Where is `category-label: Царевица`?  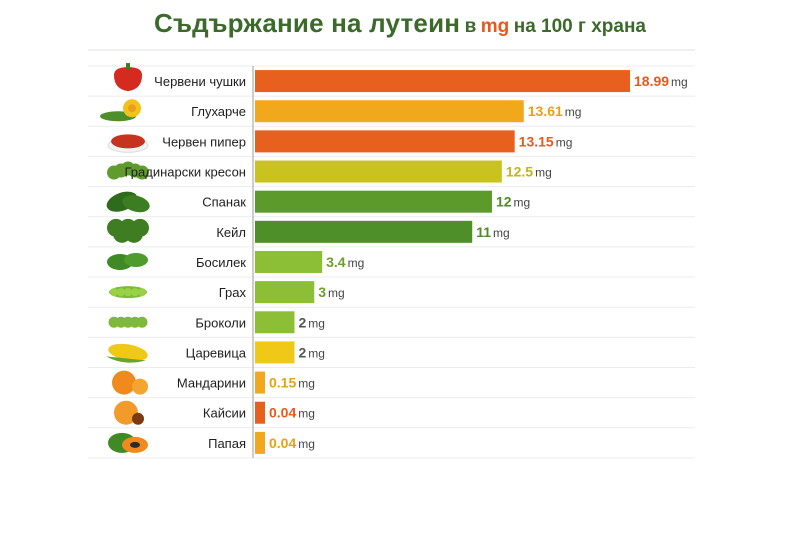 category-label: Царевица is located at coordinates (216, 352).